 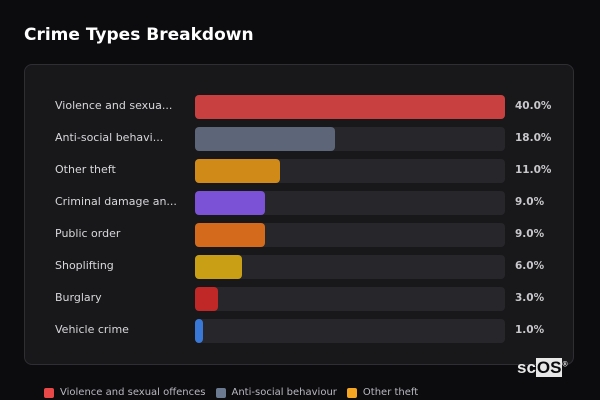 I want to click on legend-label: Anti-social behaviour, so click(x=284, y=392).